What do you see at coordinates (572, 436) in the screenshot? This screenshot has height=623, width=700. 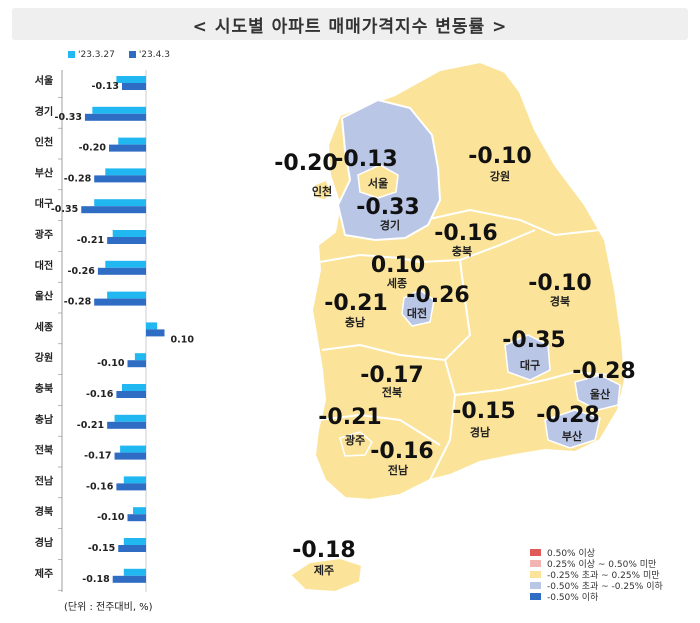 I see `map-region-name: 부산` at bounding box center [572, 436].